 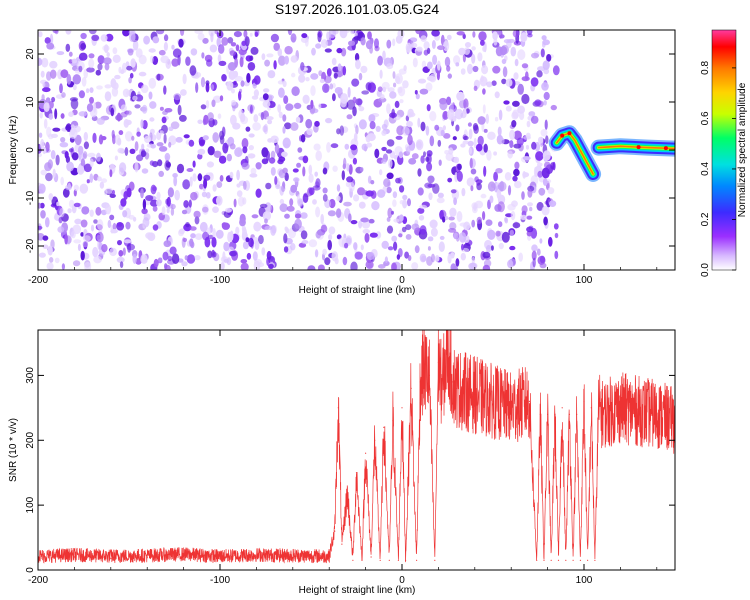 What do you see at coordinates (30, 150) in the screenshot?
I see `y-tick-label: 0` at bounding box center [30, 150].